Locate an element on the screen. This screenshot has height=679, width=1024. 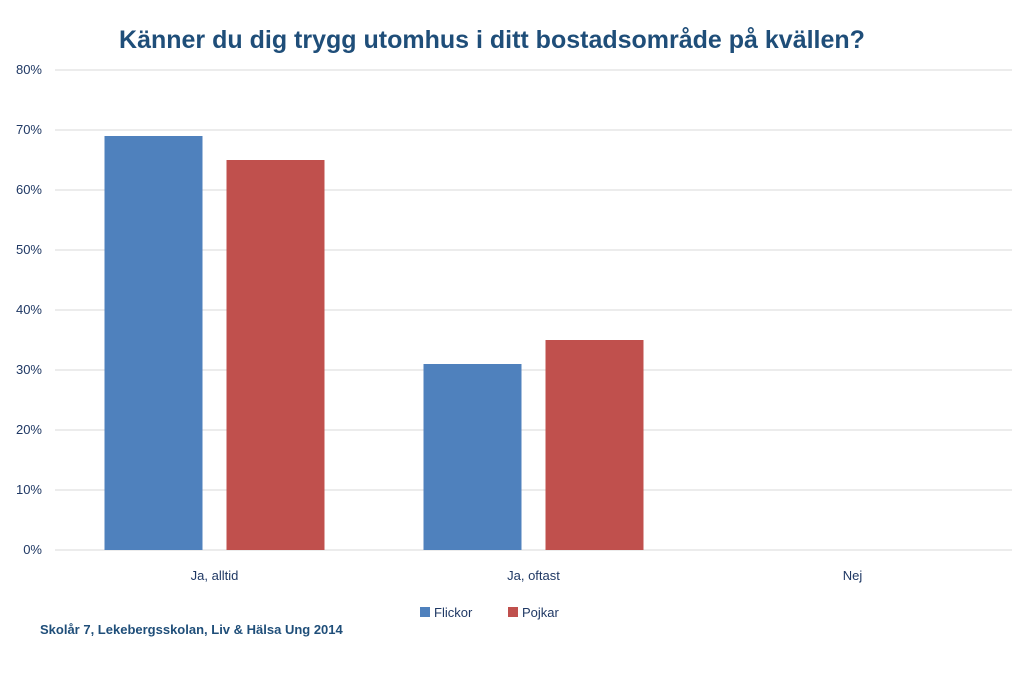
y-tick-label: 10% is located at coordinates (29, 489).